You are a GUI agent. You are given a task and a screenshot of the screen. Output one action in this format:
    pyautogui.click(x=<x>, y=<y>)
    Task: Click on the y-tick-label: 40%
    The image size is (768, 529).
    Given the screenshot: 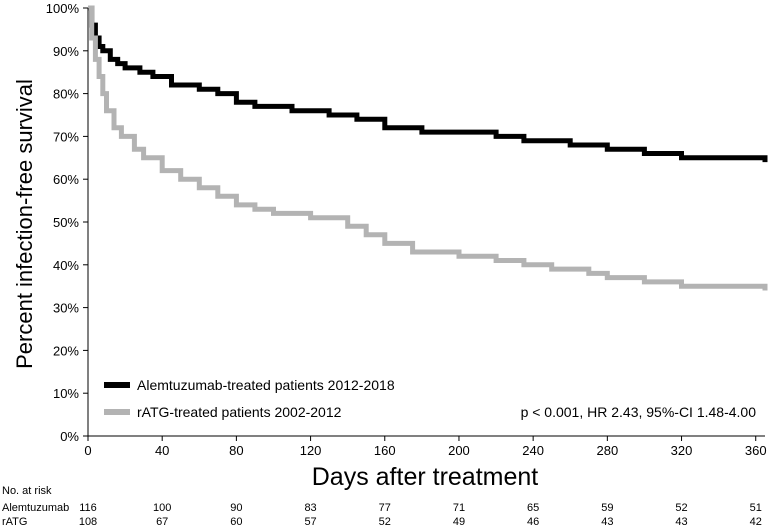 What is the action you would take?
    pyautogui.click(x=66, y=265)
    